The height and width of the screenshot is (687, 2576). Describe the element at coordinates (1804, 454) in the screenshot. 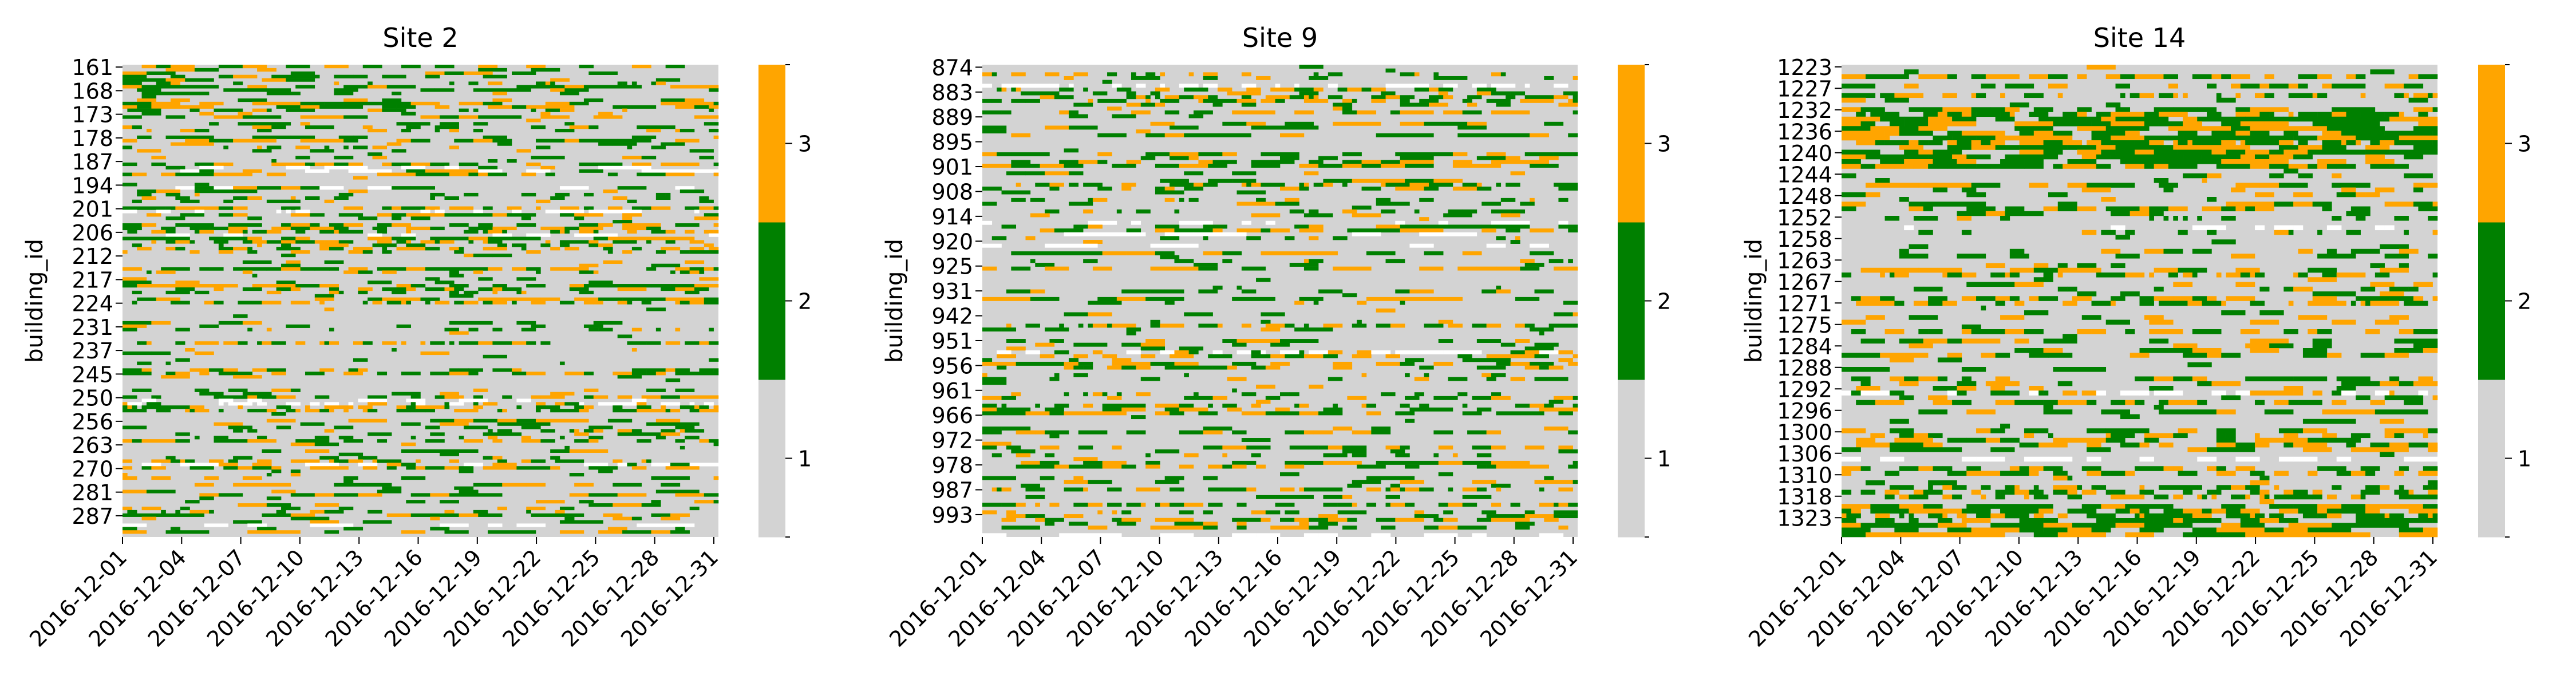

I see `y-tick-label: 1306` at that location.